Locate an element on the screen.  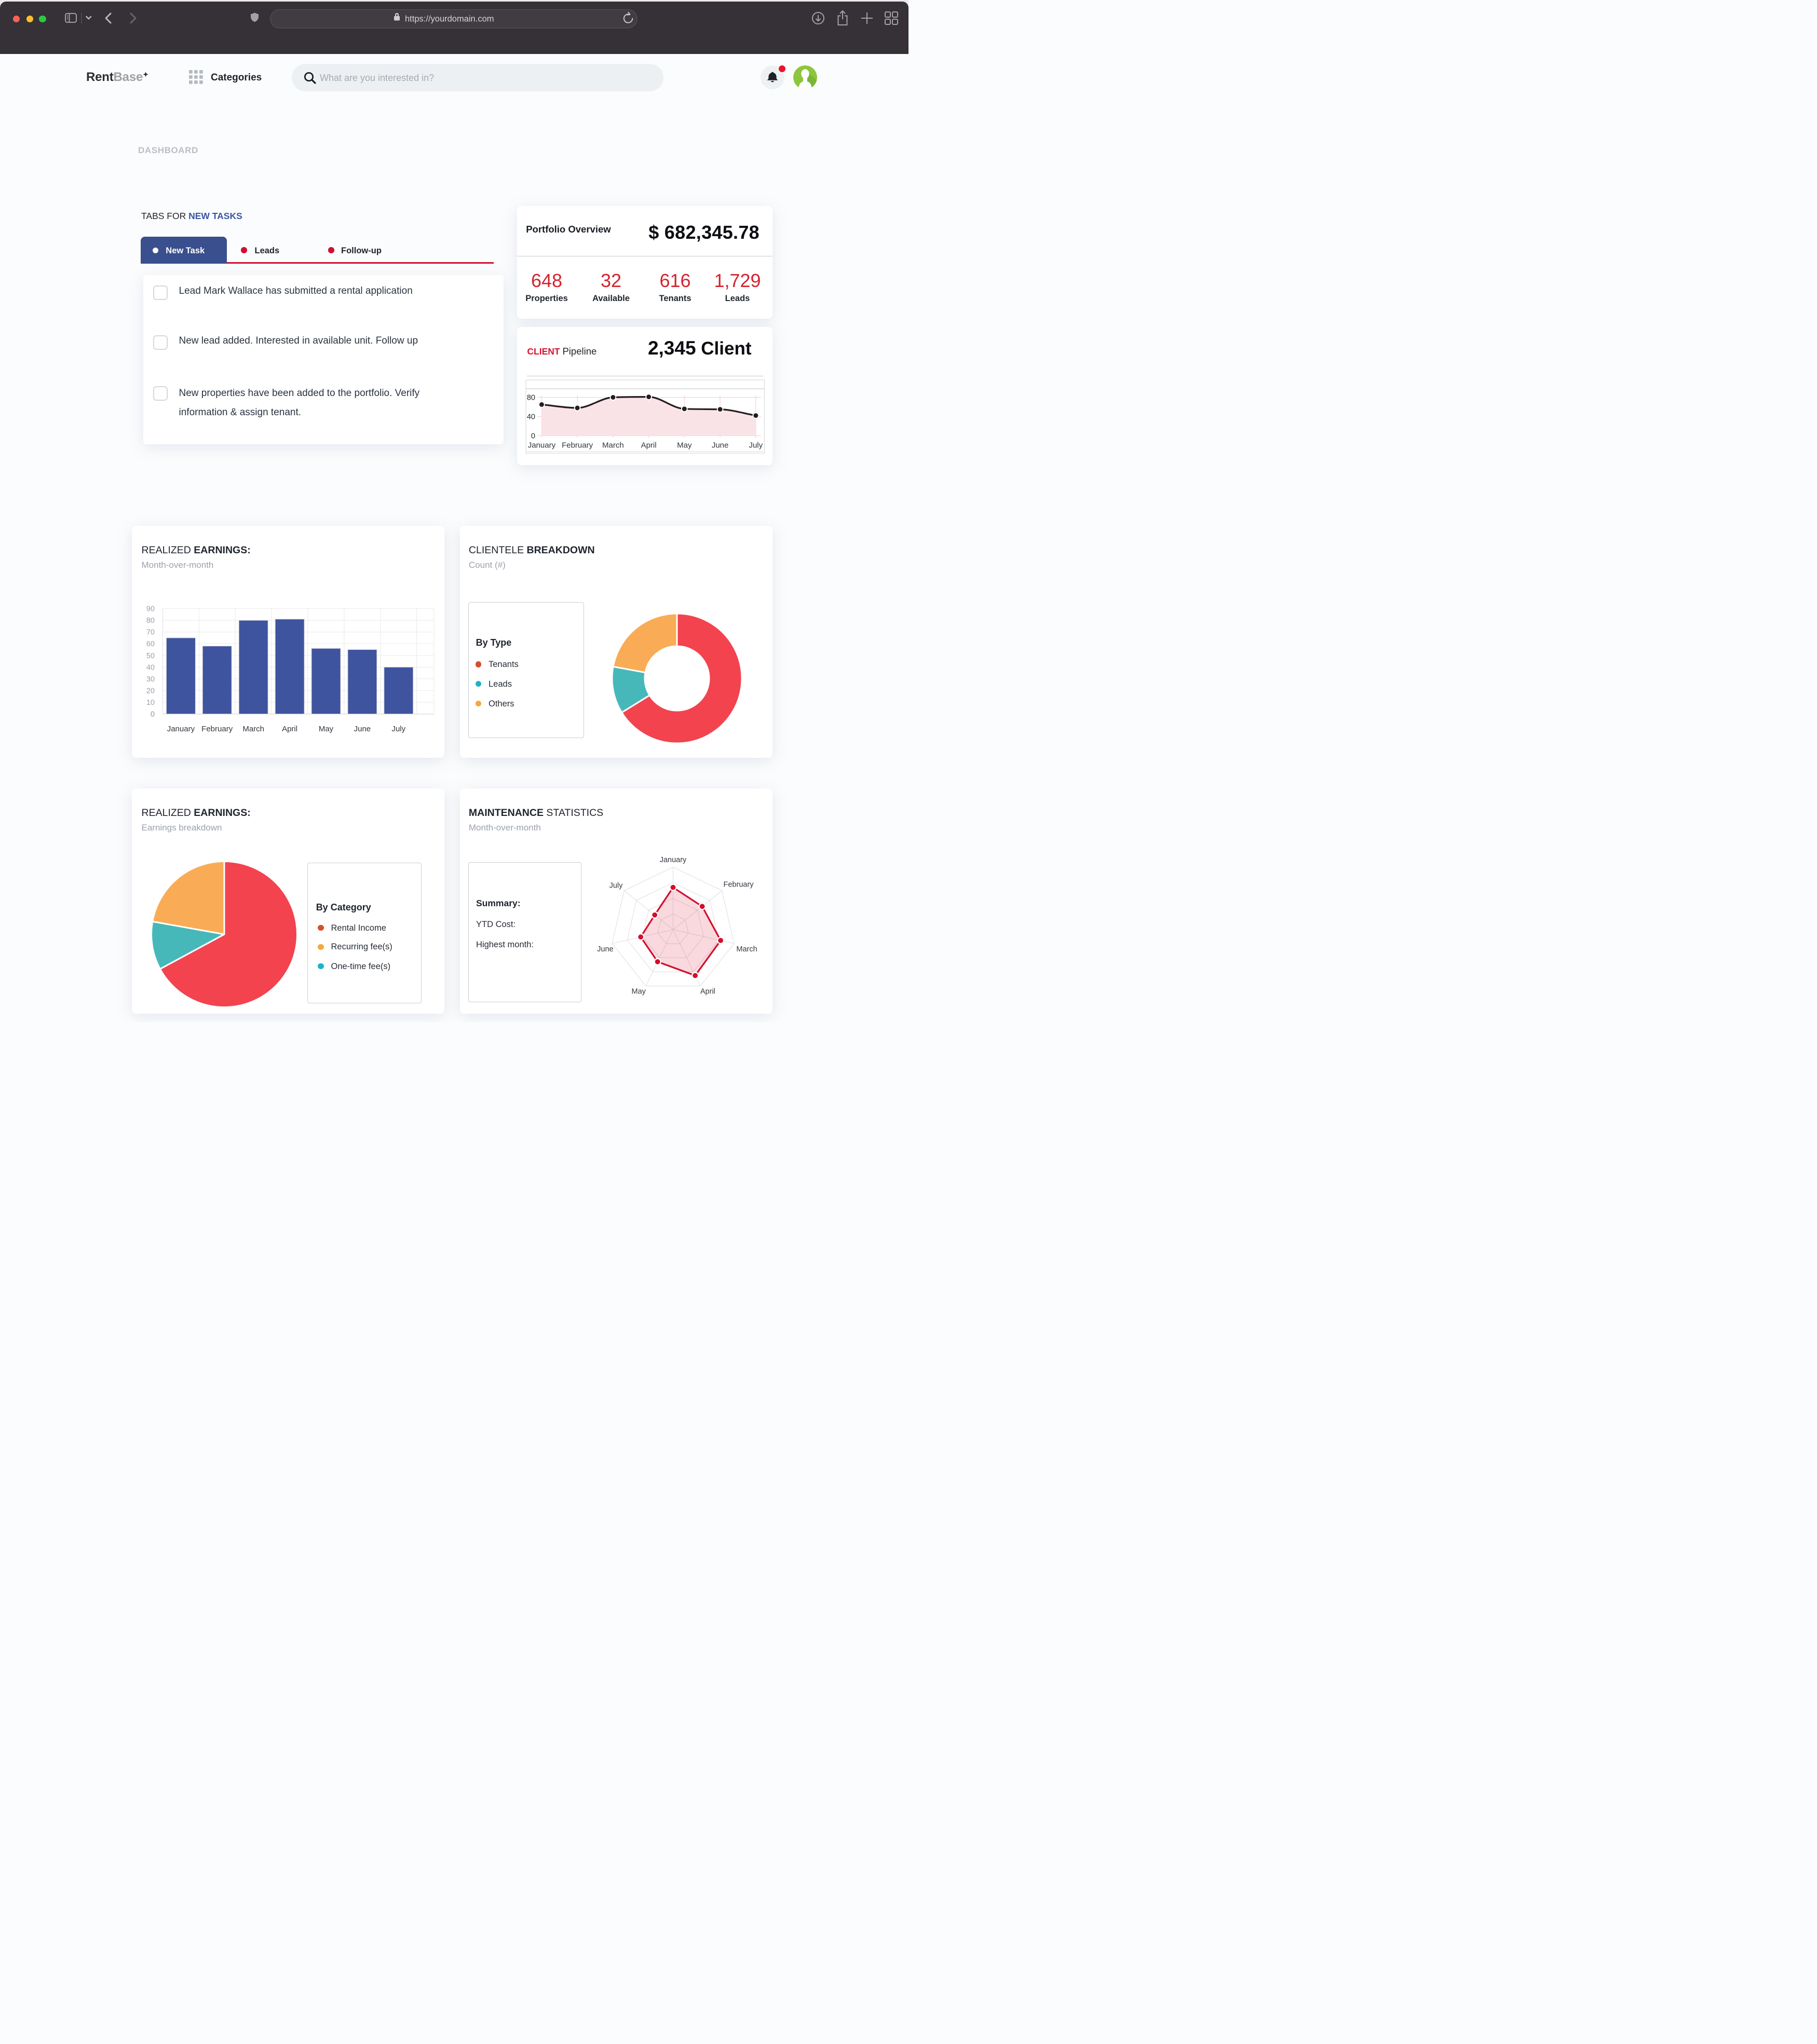
svg-text: 10 is located at coordinates (150, 703).